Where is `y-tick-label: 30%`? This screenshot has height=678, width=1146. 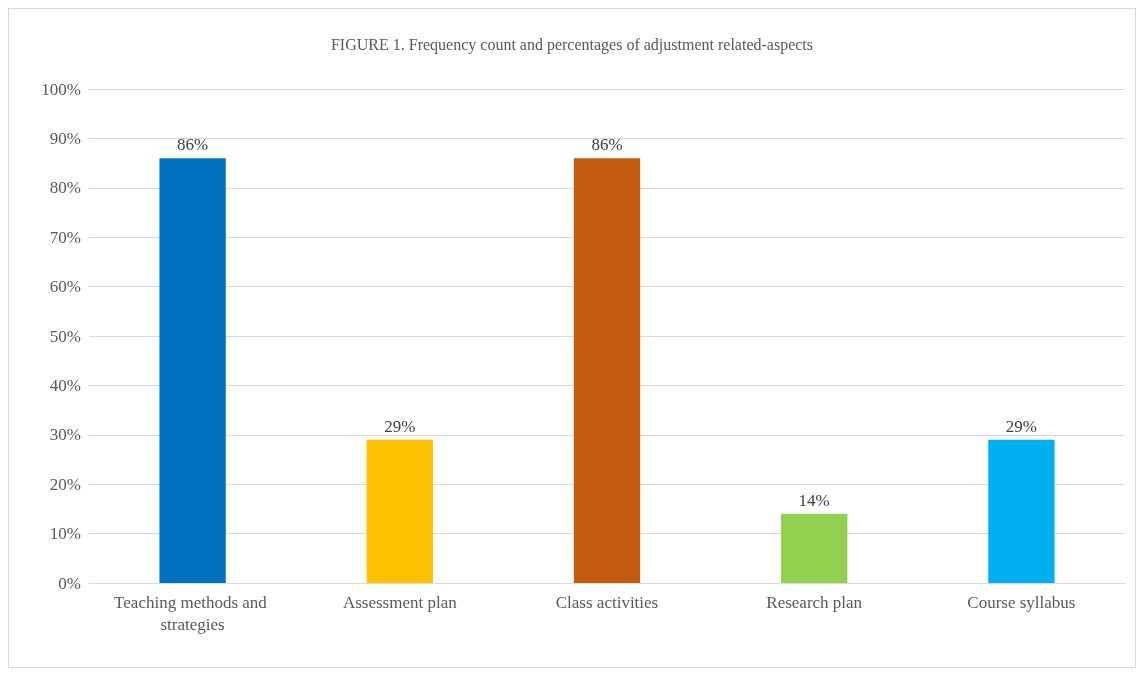
y-tick-label: 30% is located at coordinates (65, 435).